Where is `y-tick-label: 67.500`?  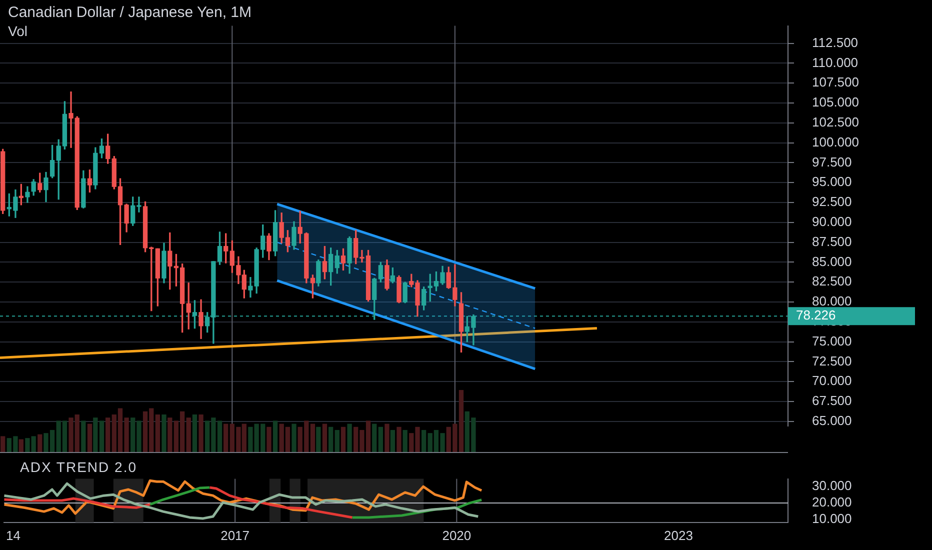
y-tick-label: 67.500 is located at coordinates (832, 400).